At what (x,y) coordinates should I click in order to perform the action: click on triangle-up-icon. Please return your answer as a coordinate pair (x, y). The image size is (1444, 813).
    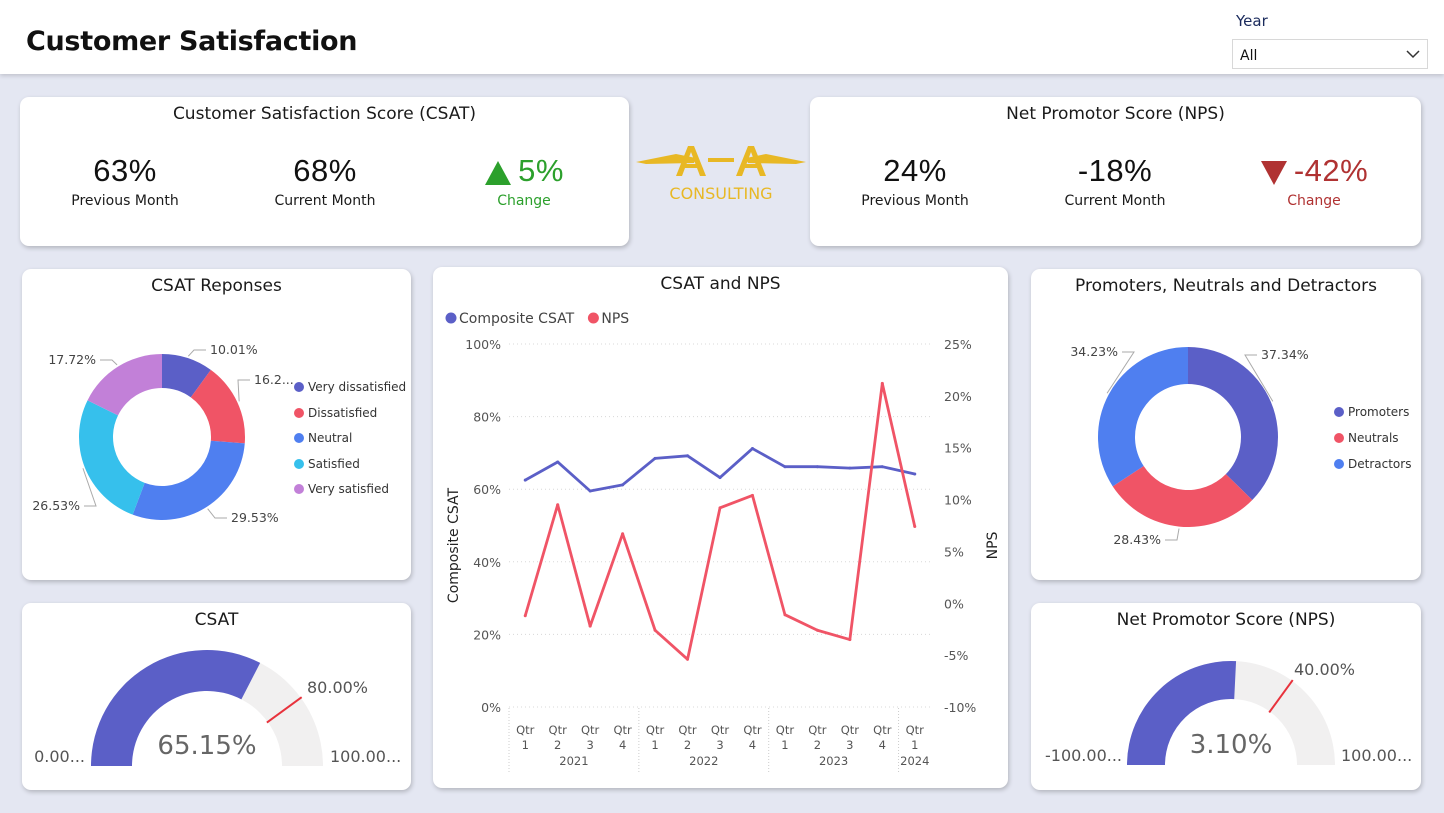
    Looking at the image, I should click on (498, 172).